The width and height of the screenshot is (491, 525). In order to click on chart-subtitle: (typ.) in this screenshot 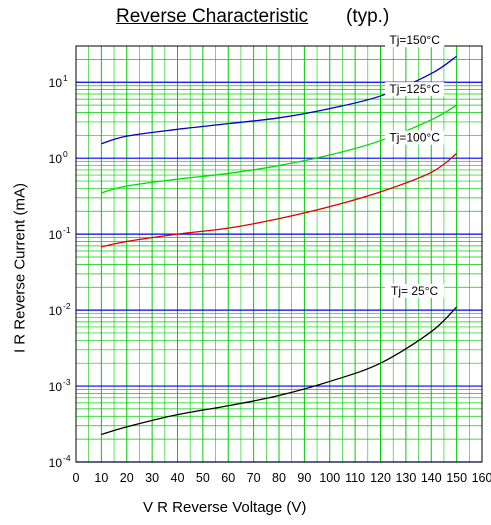, I will do `click(368, 16)`.